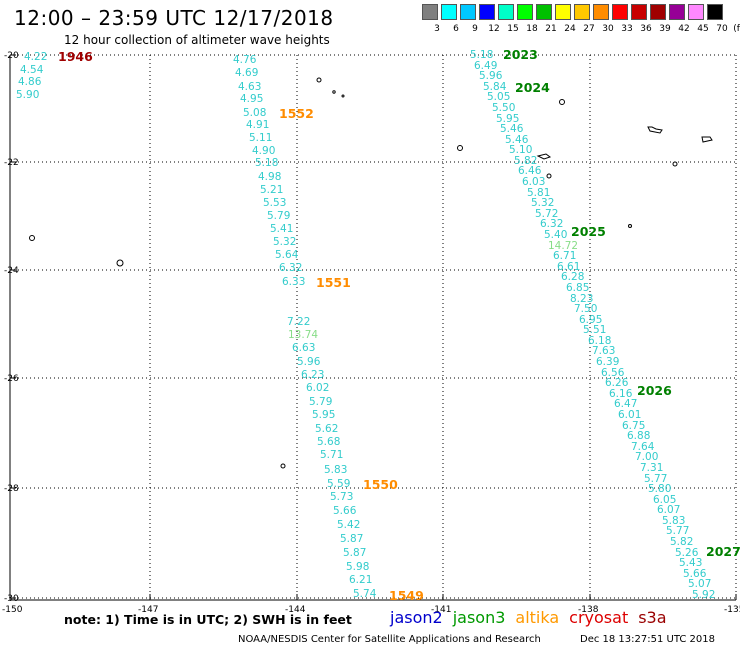  What do you see at coordinates (542, 203) in the screenshot?
I see `jason3-track-value: 5.32` at bounding box center [542, 203].